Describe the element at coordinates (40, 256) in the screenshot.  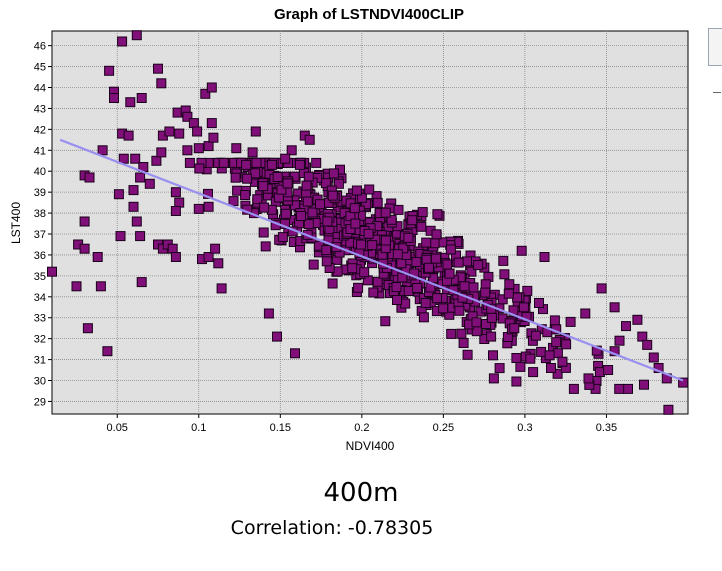
I see `y-tick-label: 36` at that location.